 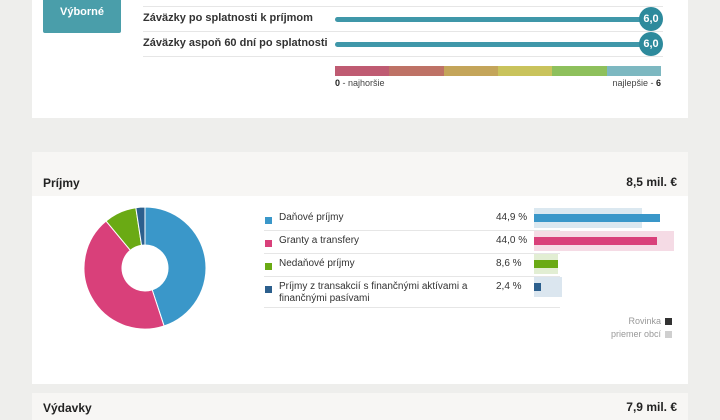 I want to click on scale-min-label: 0 - najhoršie, so click(x=360, y=83).